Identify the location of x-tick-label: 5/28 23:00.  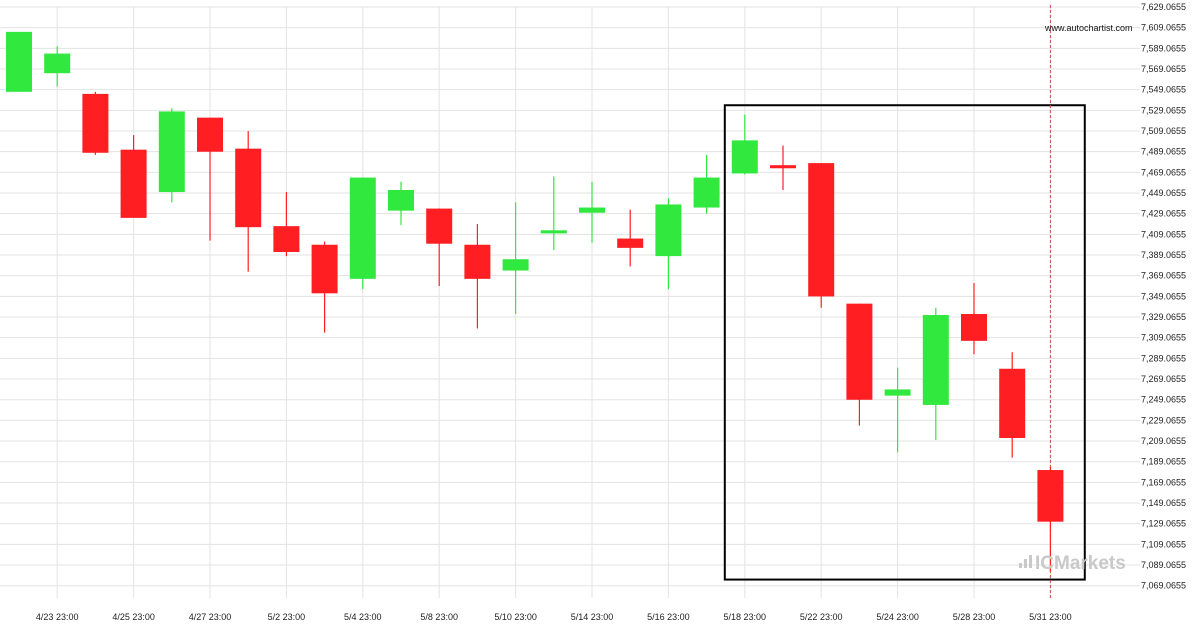
(974, 617).